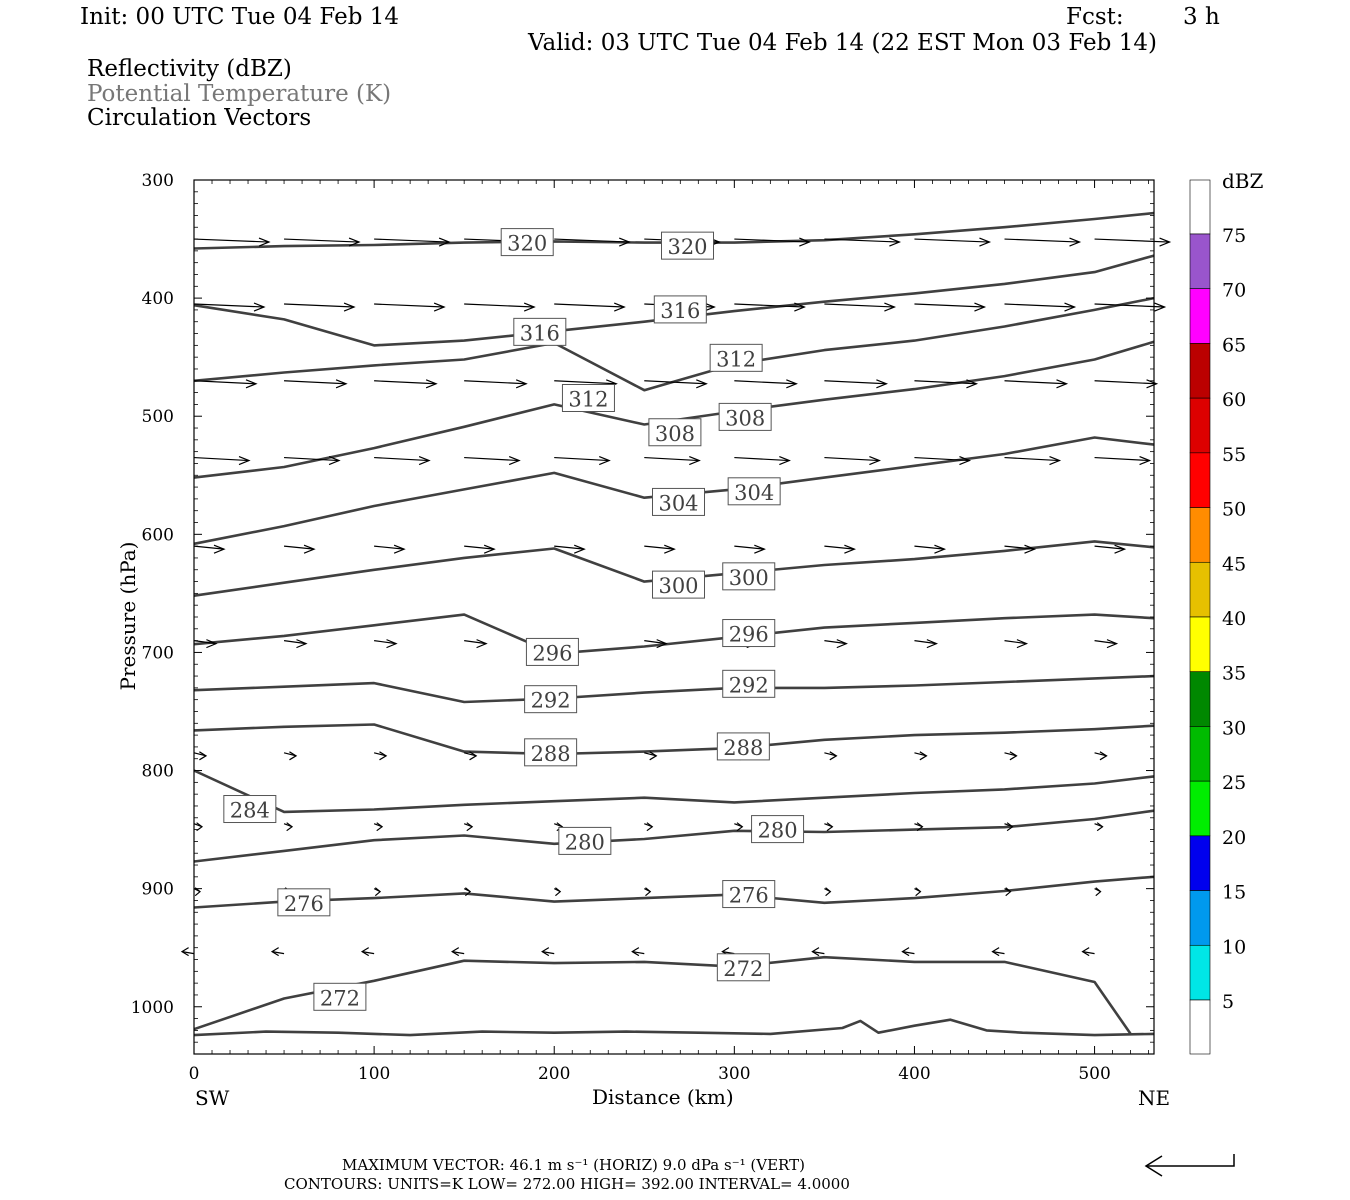 The width and height of the screenshot is (1350, 1200). I want to click on y-tick-label: 600, so click(158, 535).